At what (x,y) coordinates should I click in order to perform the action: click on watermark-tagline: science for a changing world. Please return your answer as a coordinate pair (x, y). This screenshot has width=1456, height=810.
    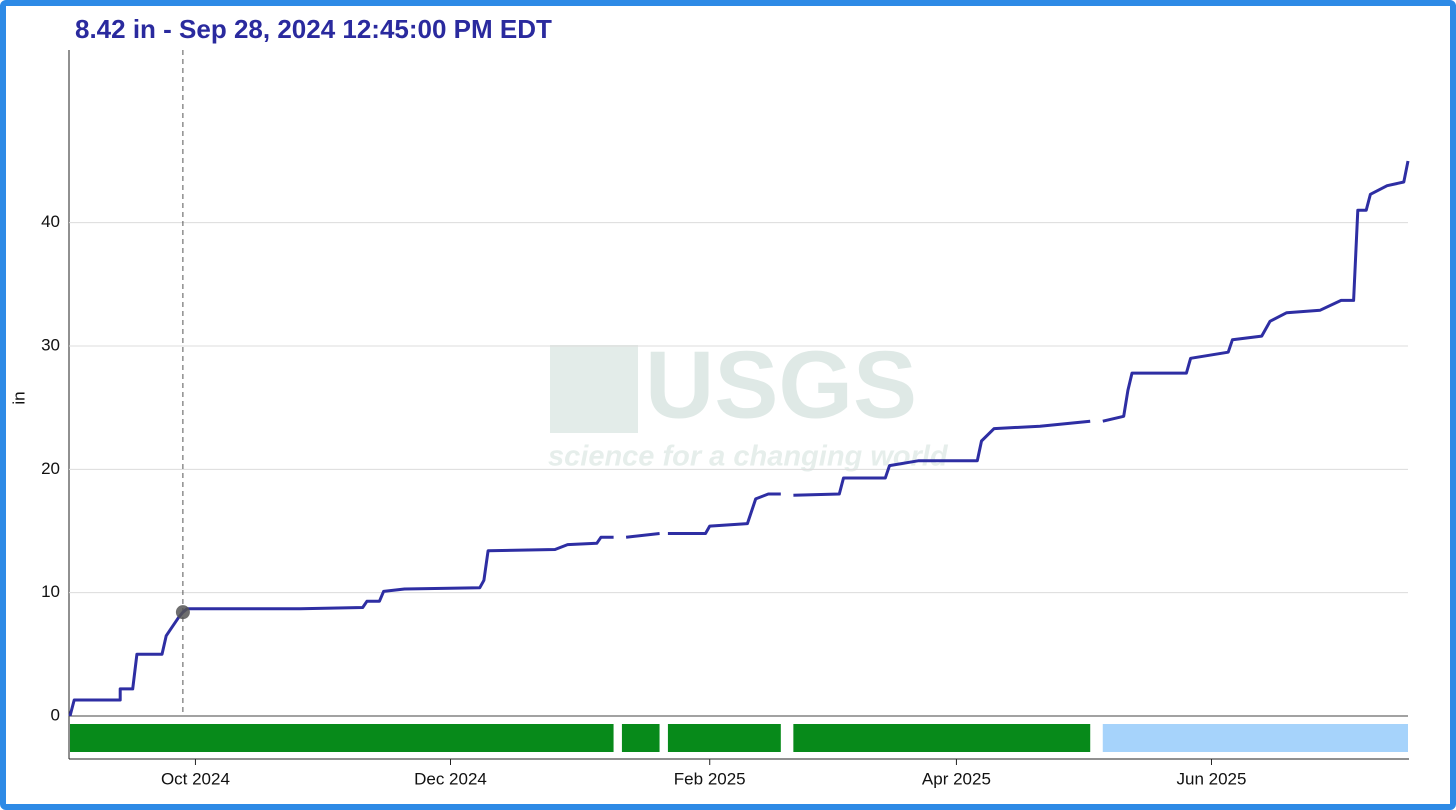
    Looking at the image, I should click on (748, 457).